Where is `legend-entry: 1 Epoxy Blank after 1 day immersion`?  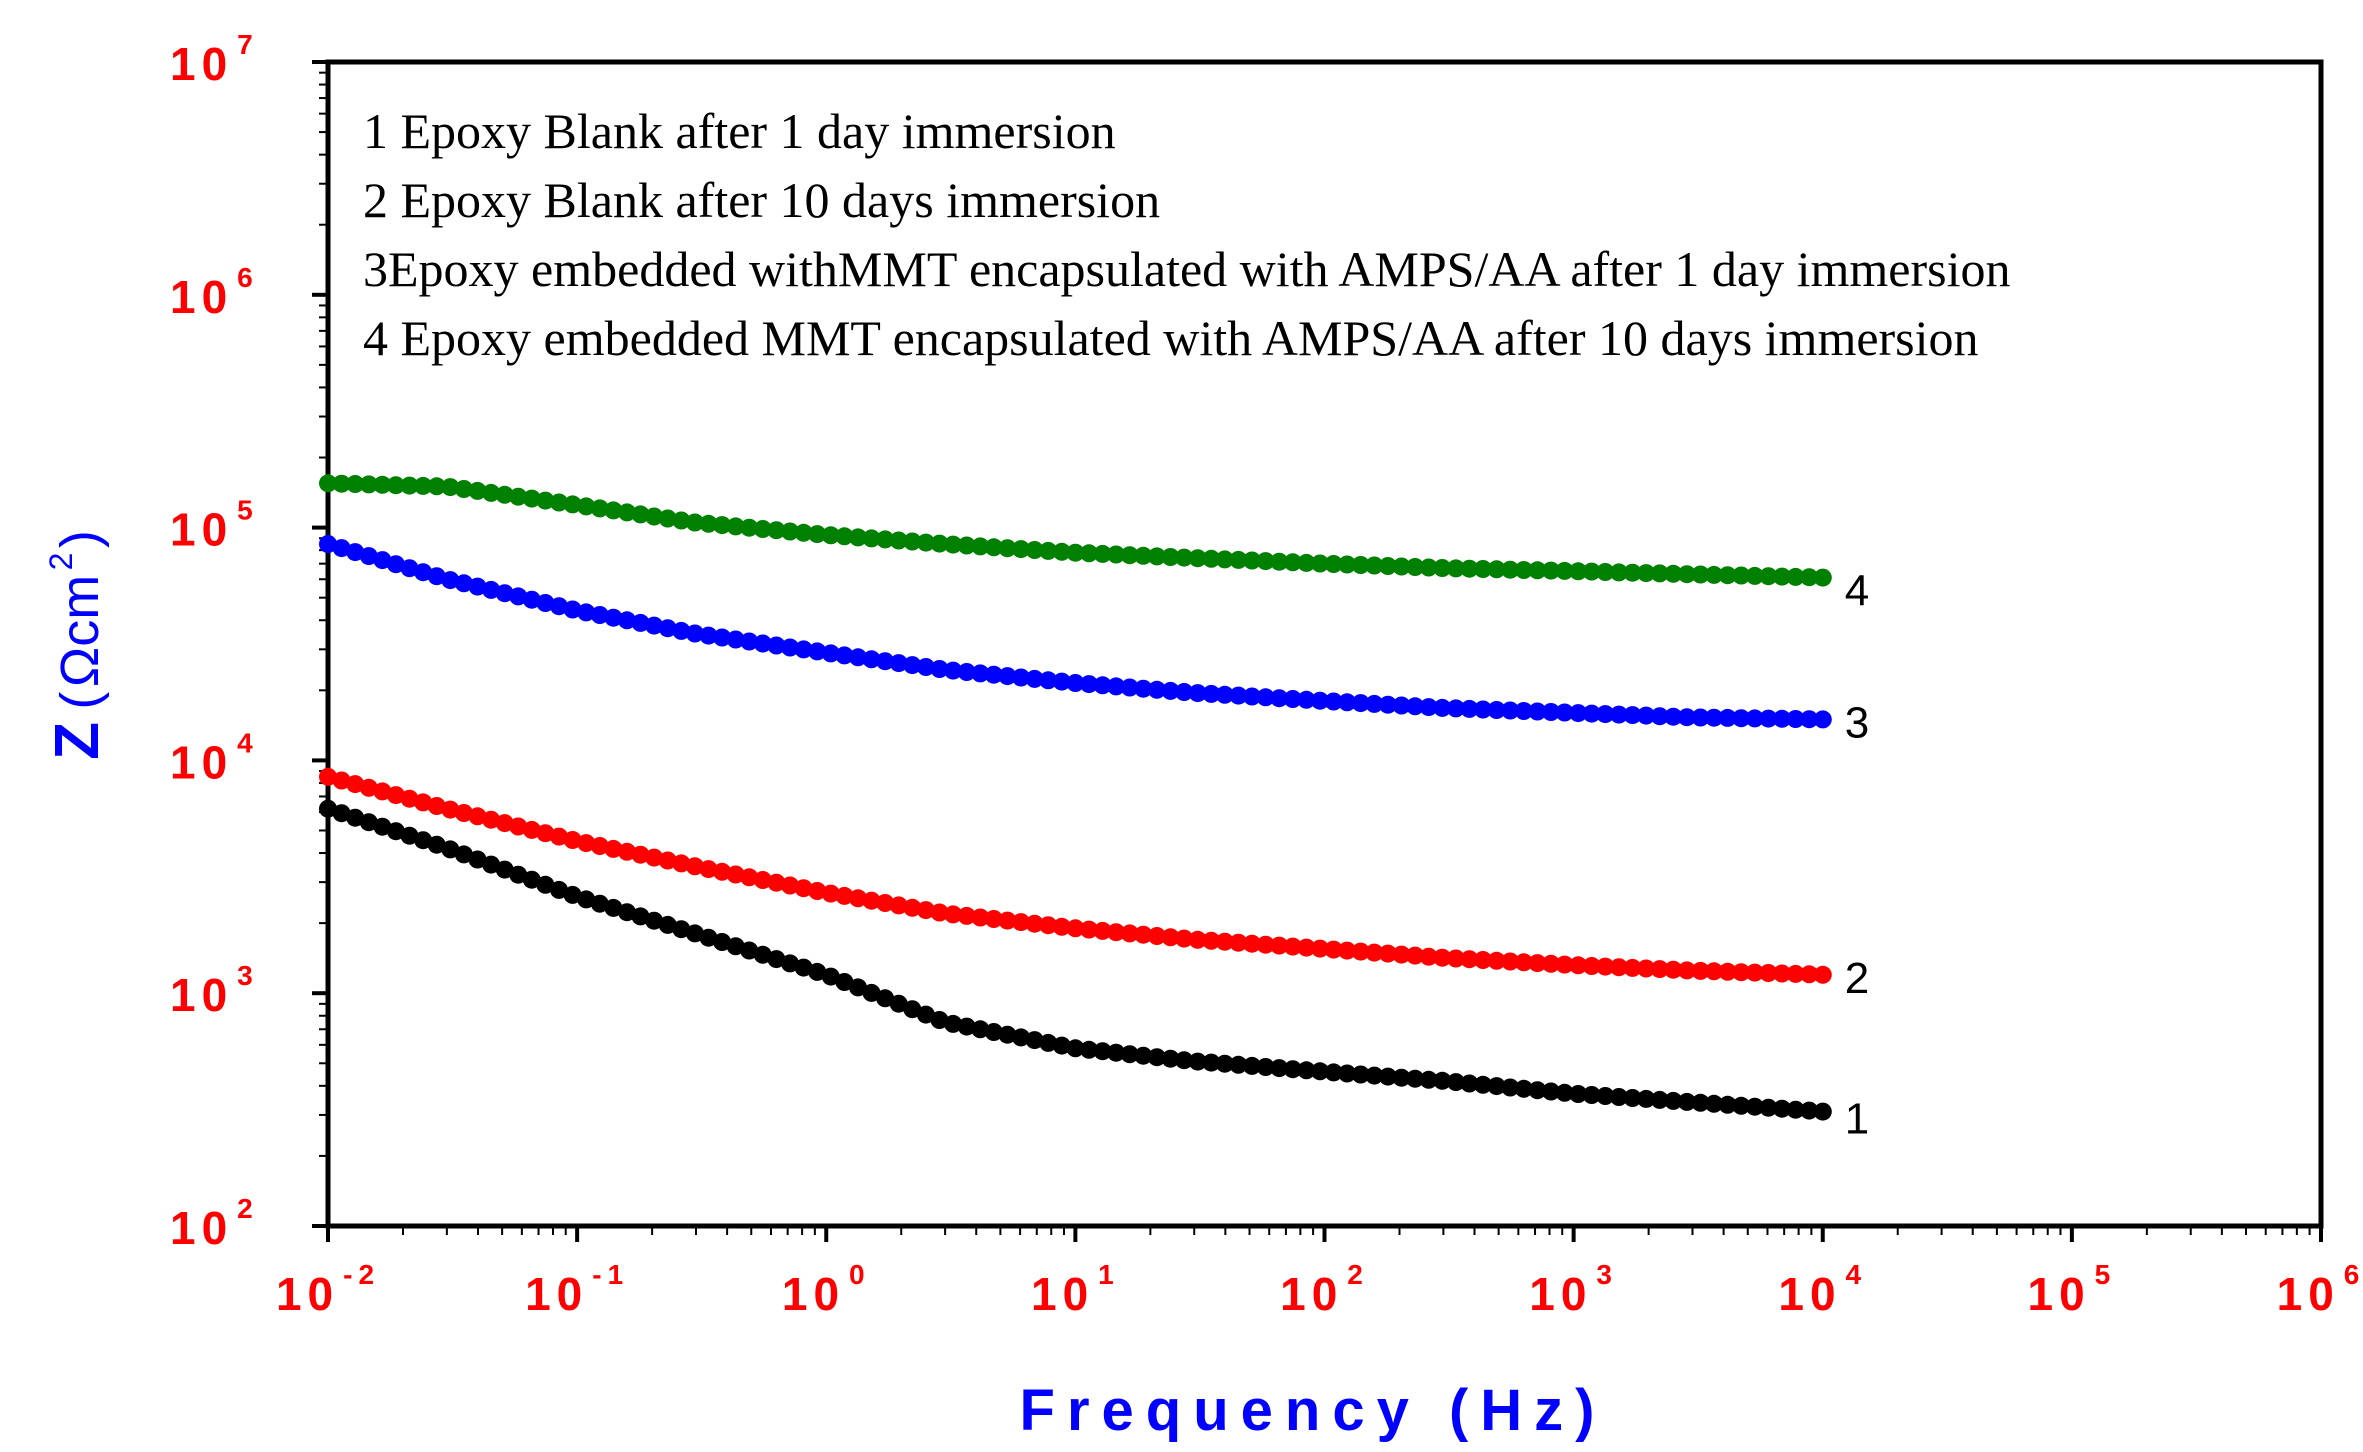
legend-entry: 1 Epoxy Blank after 1 day immersion is located at coordinates (739, 131).